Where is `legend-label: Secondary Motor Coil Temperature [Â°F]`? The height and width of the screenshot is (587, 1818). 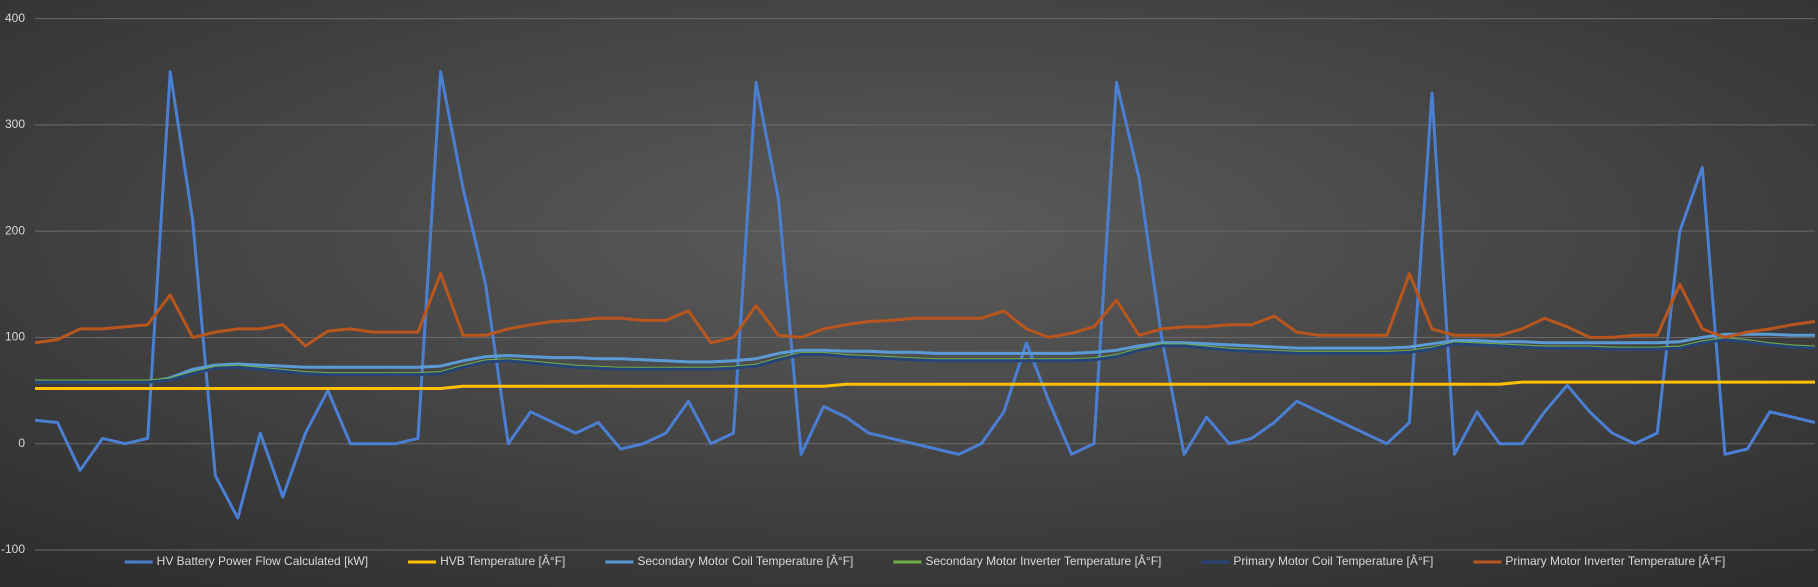 legend-label: Secondary Motor Coil Temperature [Â°F] is located at coordinates (745, 560).